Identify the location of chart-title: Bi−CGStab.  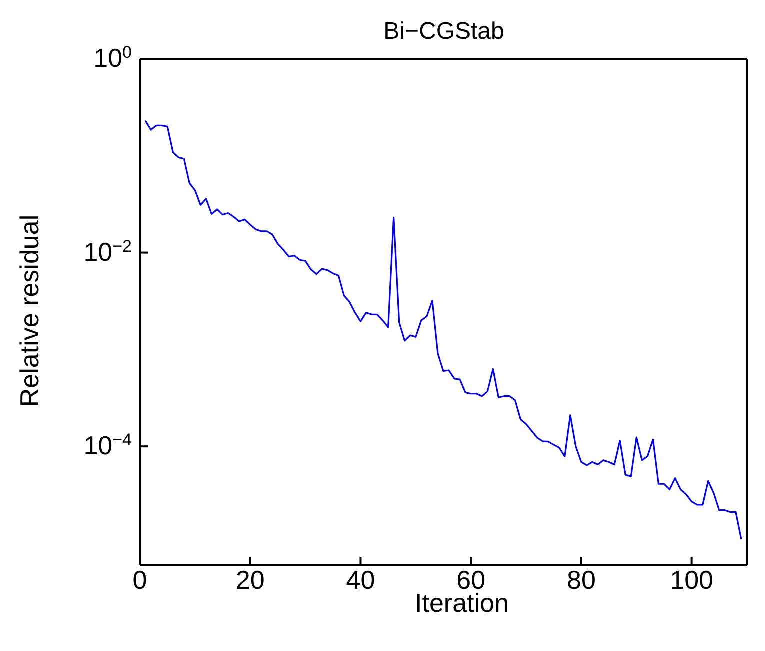
(444, 32).